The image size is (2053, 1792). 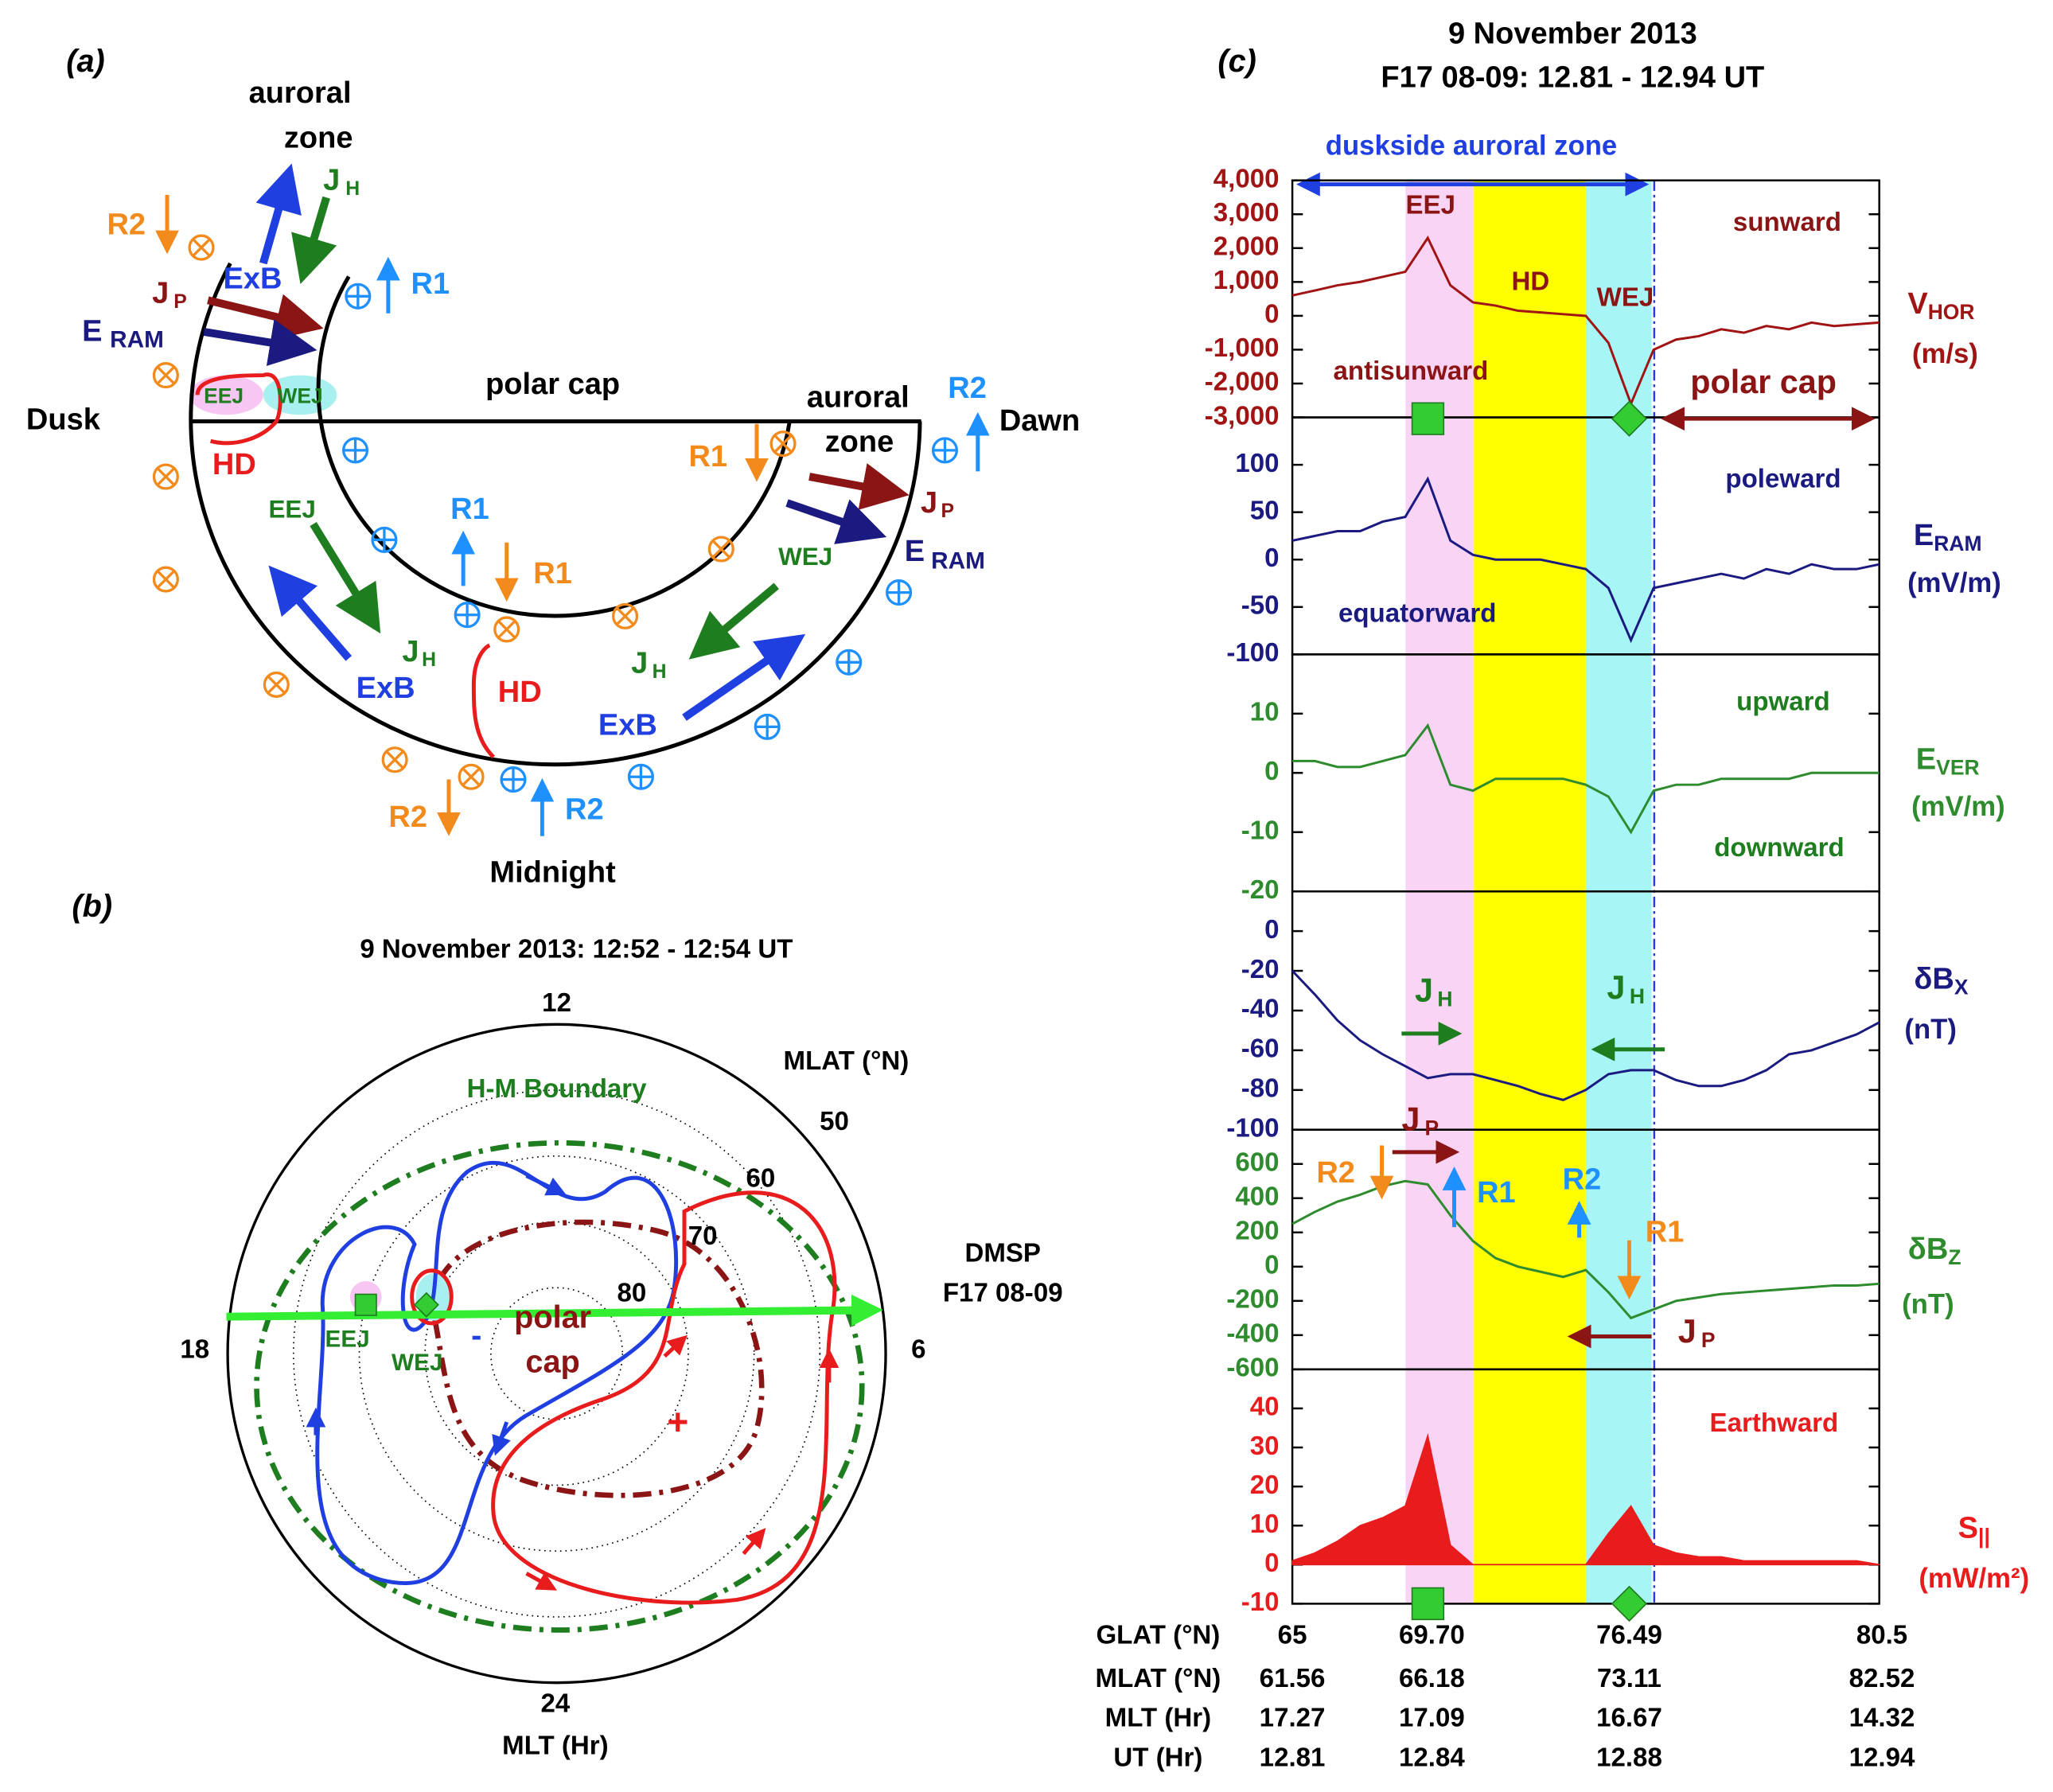 I want to click on y-tick-label: -3,000, so click(x=1242, y=415).